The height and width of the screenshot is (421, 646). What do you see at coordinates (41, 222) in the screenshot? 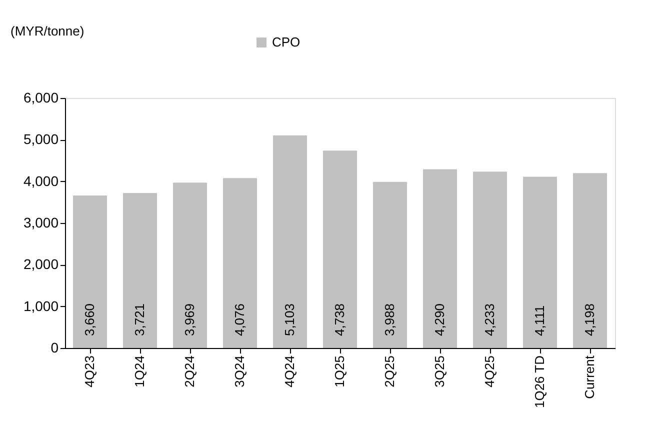
I see `y-tick-label: 3,000` at bounding box center [41, 222].